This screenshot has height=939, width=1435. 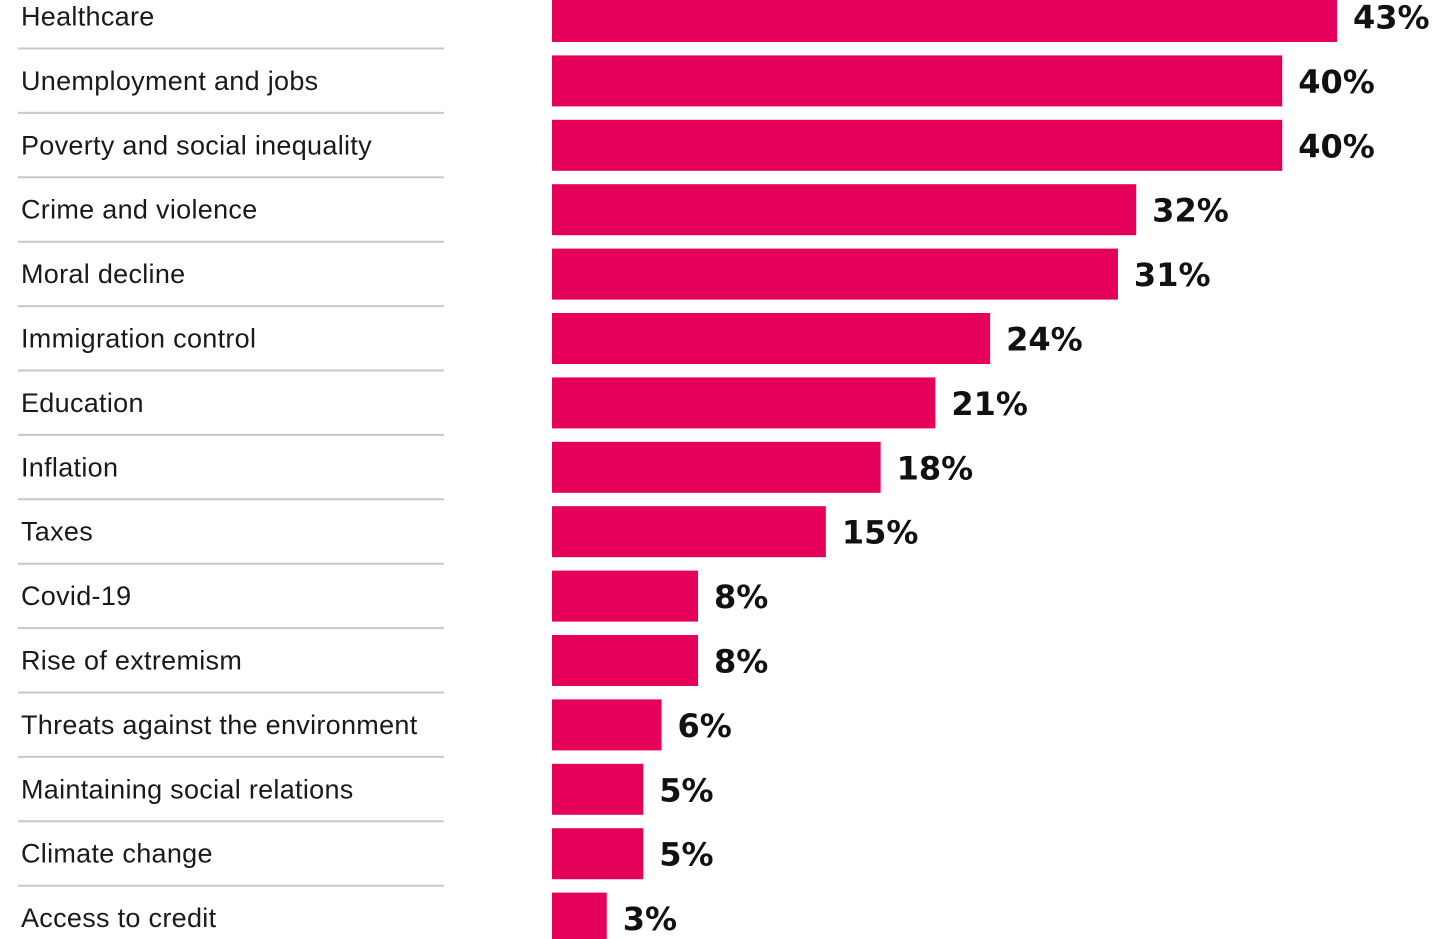 I want to click on chart-row: Unemployment and jobs 40%, so click(x=696, y=84).